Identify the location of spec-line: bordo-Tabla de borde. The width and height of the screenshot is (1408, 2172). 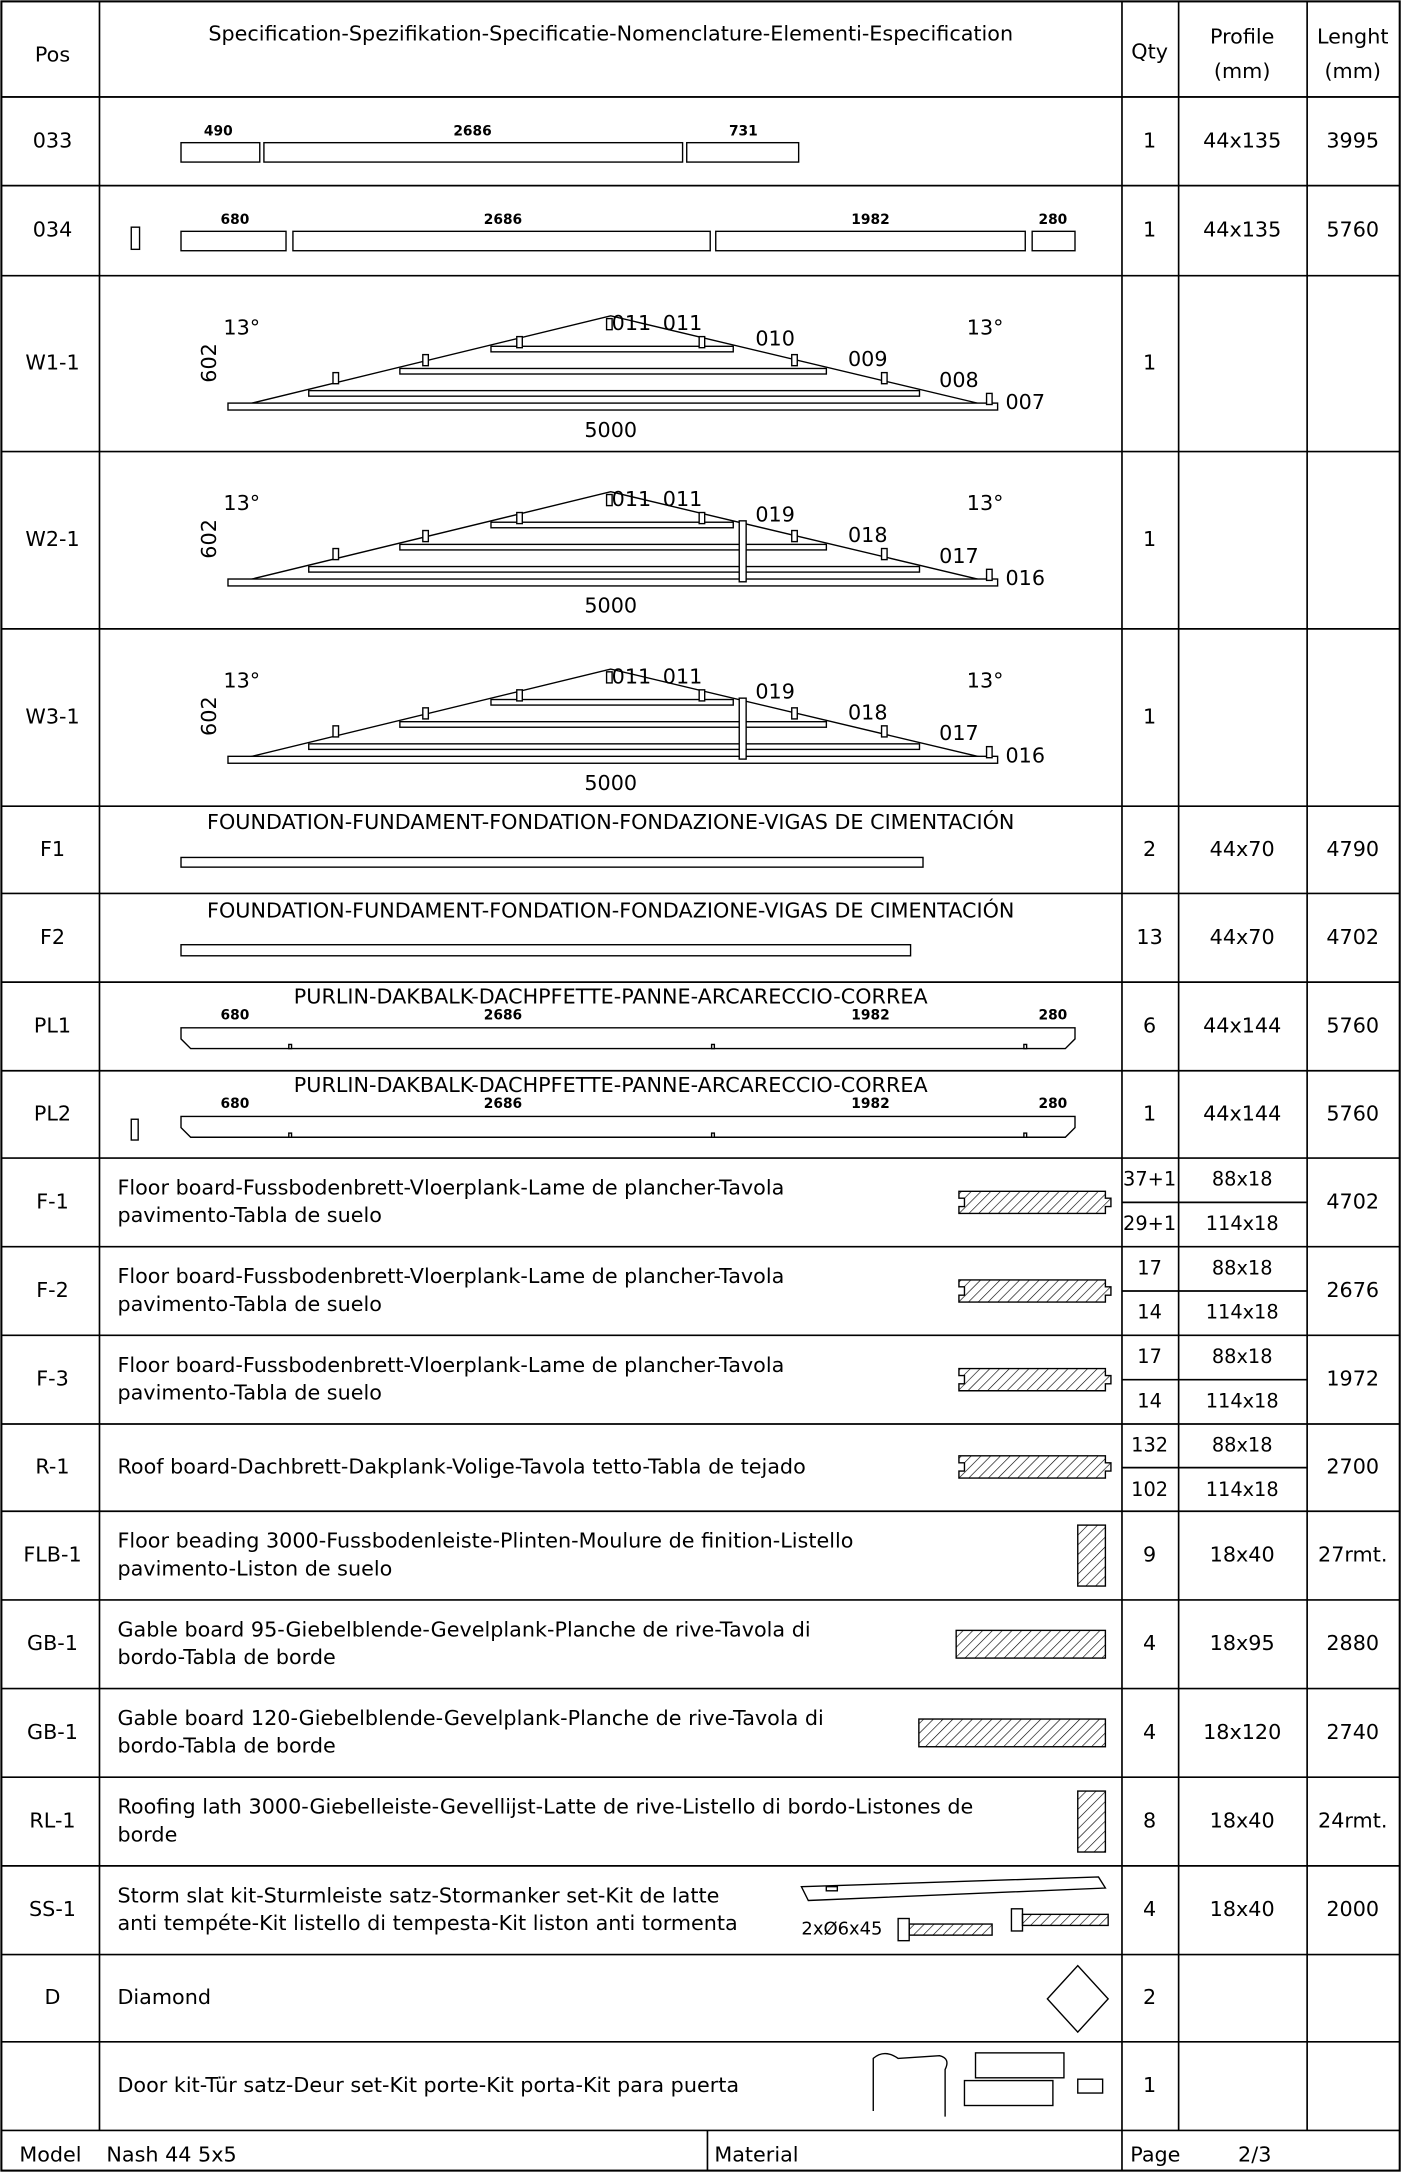
(226, 1746).